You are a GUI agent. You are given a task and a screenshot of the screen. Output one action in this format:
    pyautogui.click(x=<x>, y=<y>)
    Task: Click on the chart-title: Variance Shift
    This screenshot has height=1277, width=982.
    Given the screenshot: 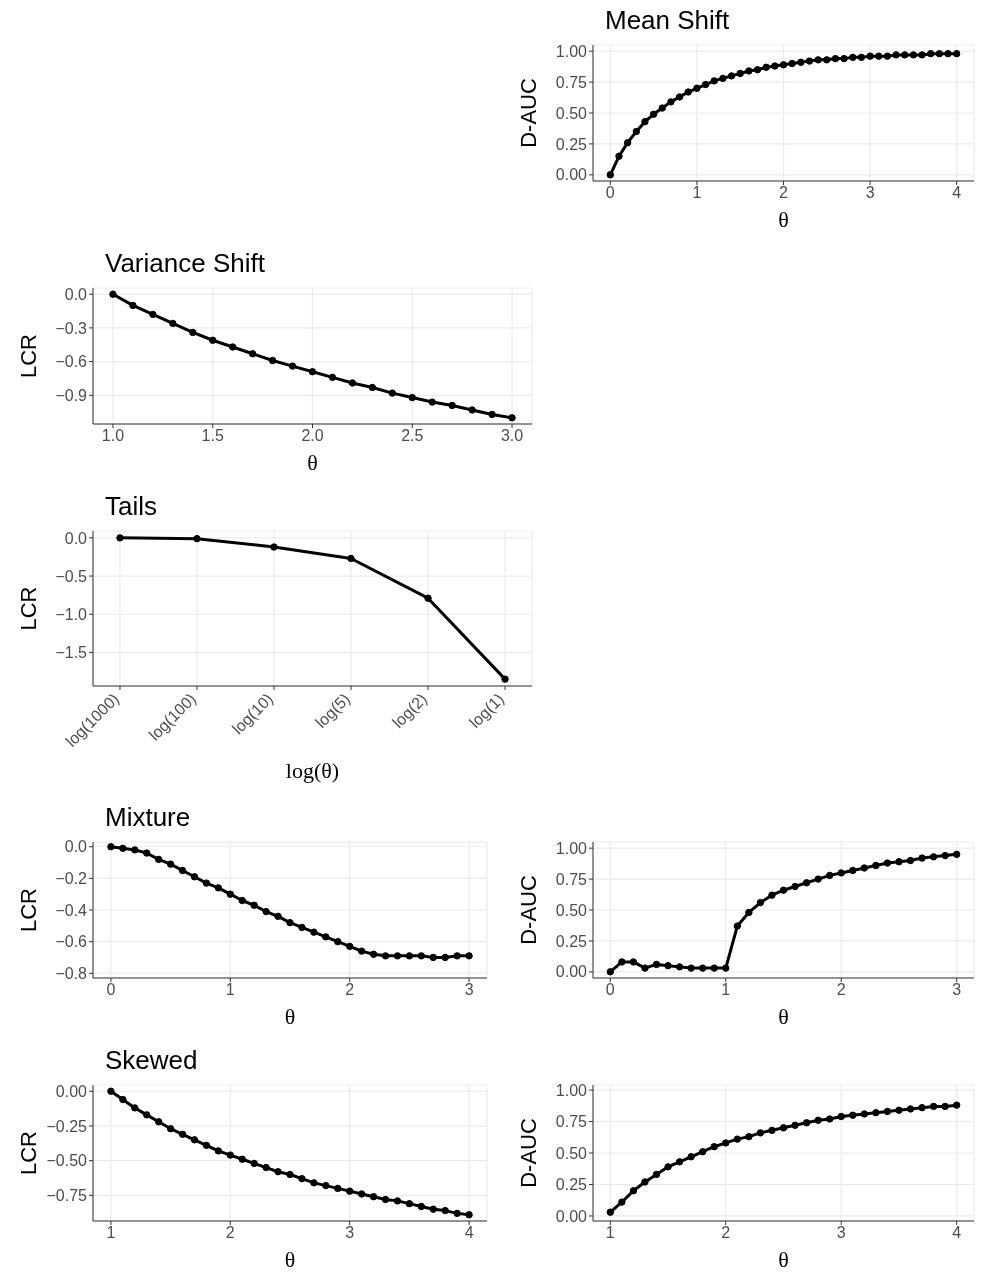 What is the action you would take?
    pyautogui.click(x=185, y=263)
    